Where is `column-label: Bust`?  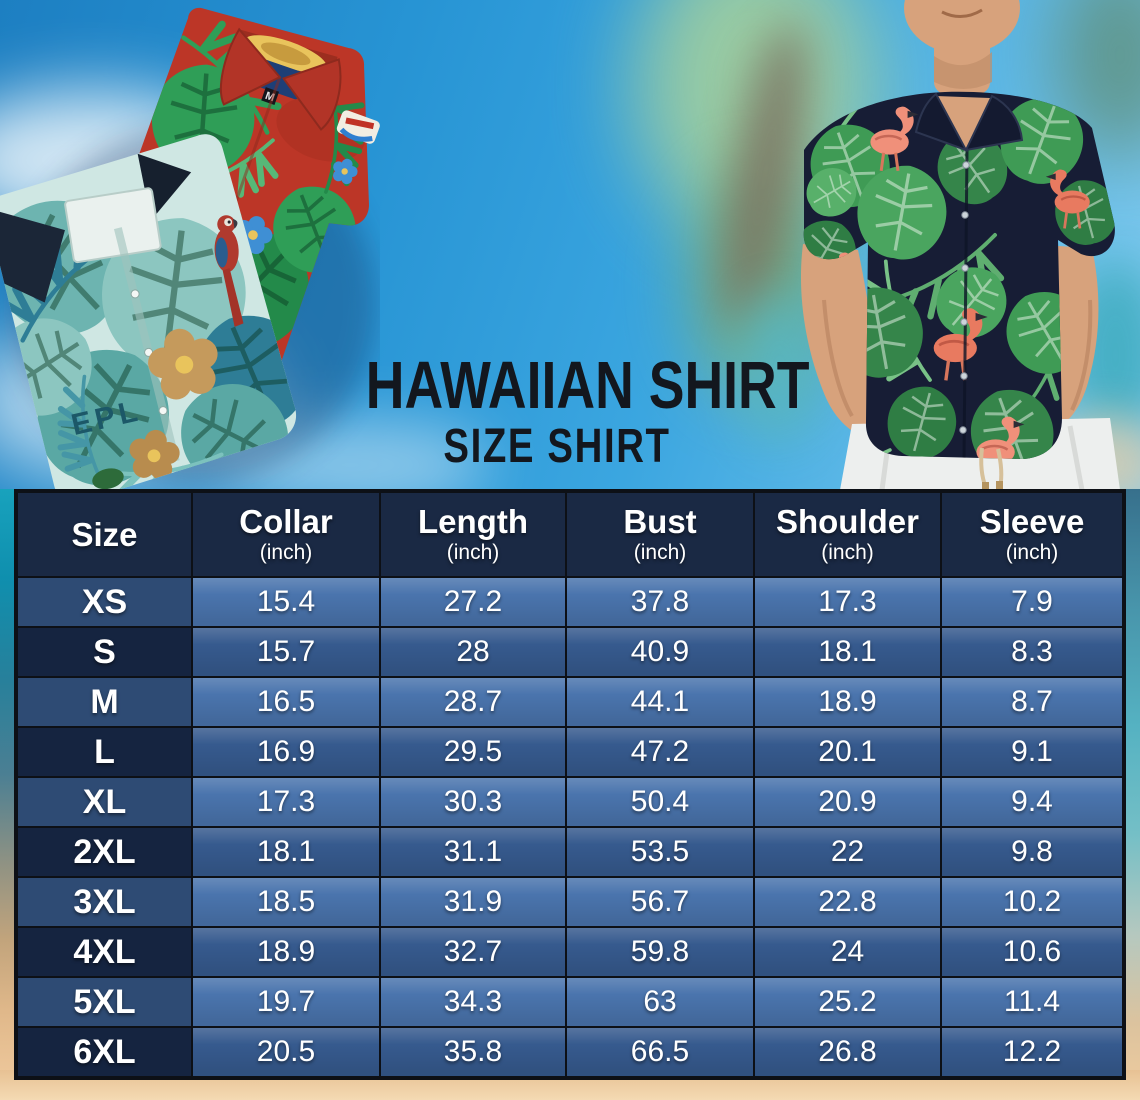 column-label: Bust is located at coordinates (660, 522).